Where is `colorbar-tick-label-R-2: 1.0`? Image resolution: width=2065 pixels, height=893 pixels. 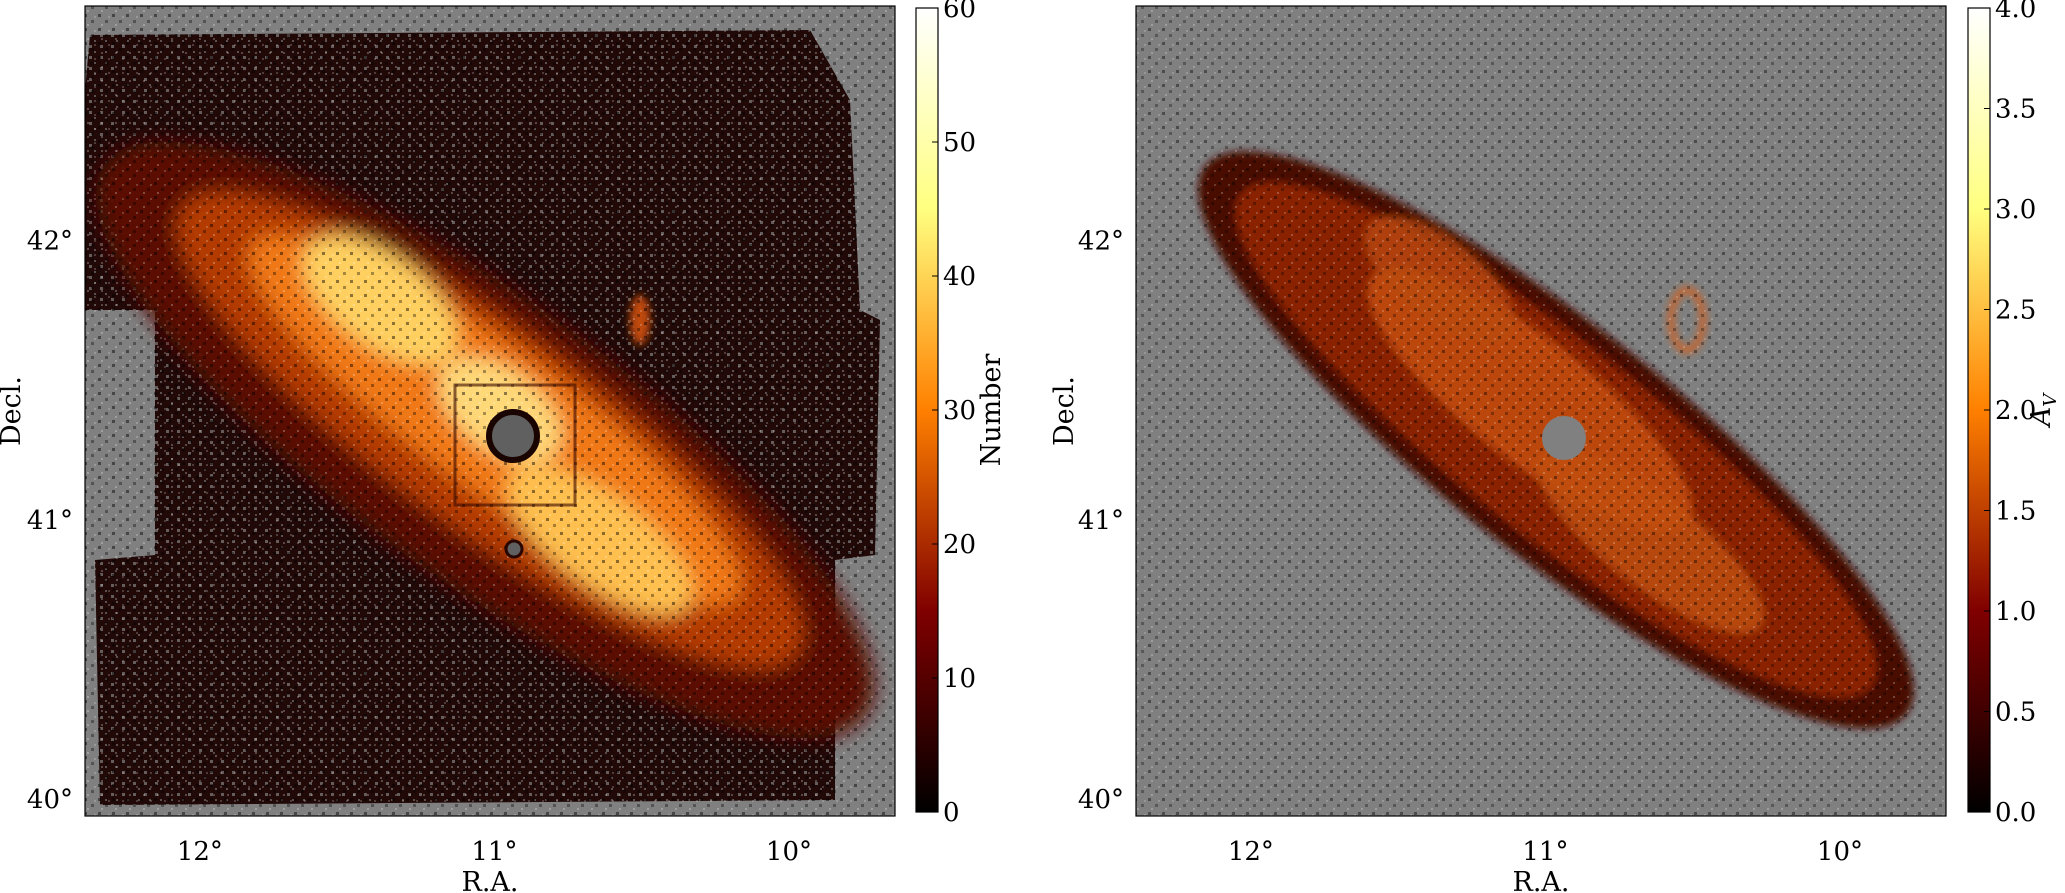 colorbar-tick-label-R-2: 1.0 is located at coordinates (2015, 612).